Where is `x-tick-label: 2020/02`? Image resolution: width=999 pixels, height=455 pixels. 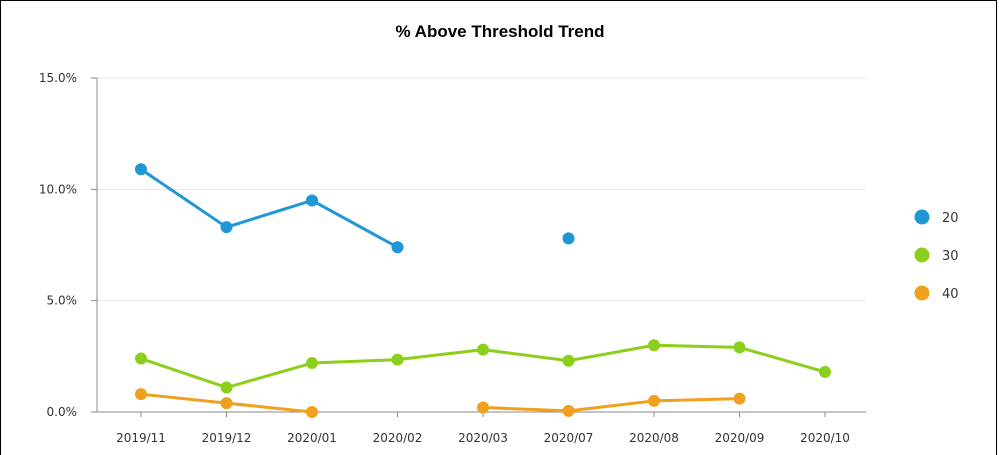
x-tick-label: 2020/02 is located at coordinates (398, 438).